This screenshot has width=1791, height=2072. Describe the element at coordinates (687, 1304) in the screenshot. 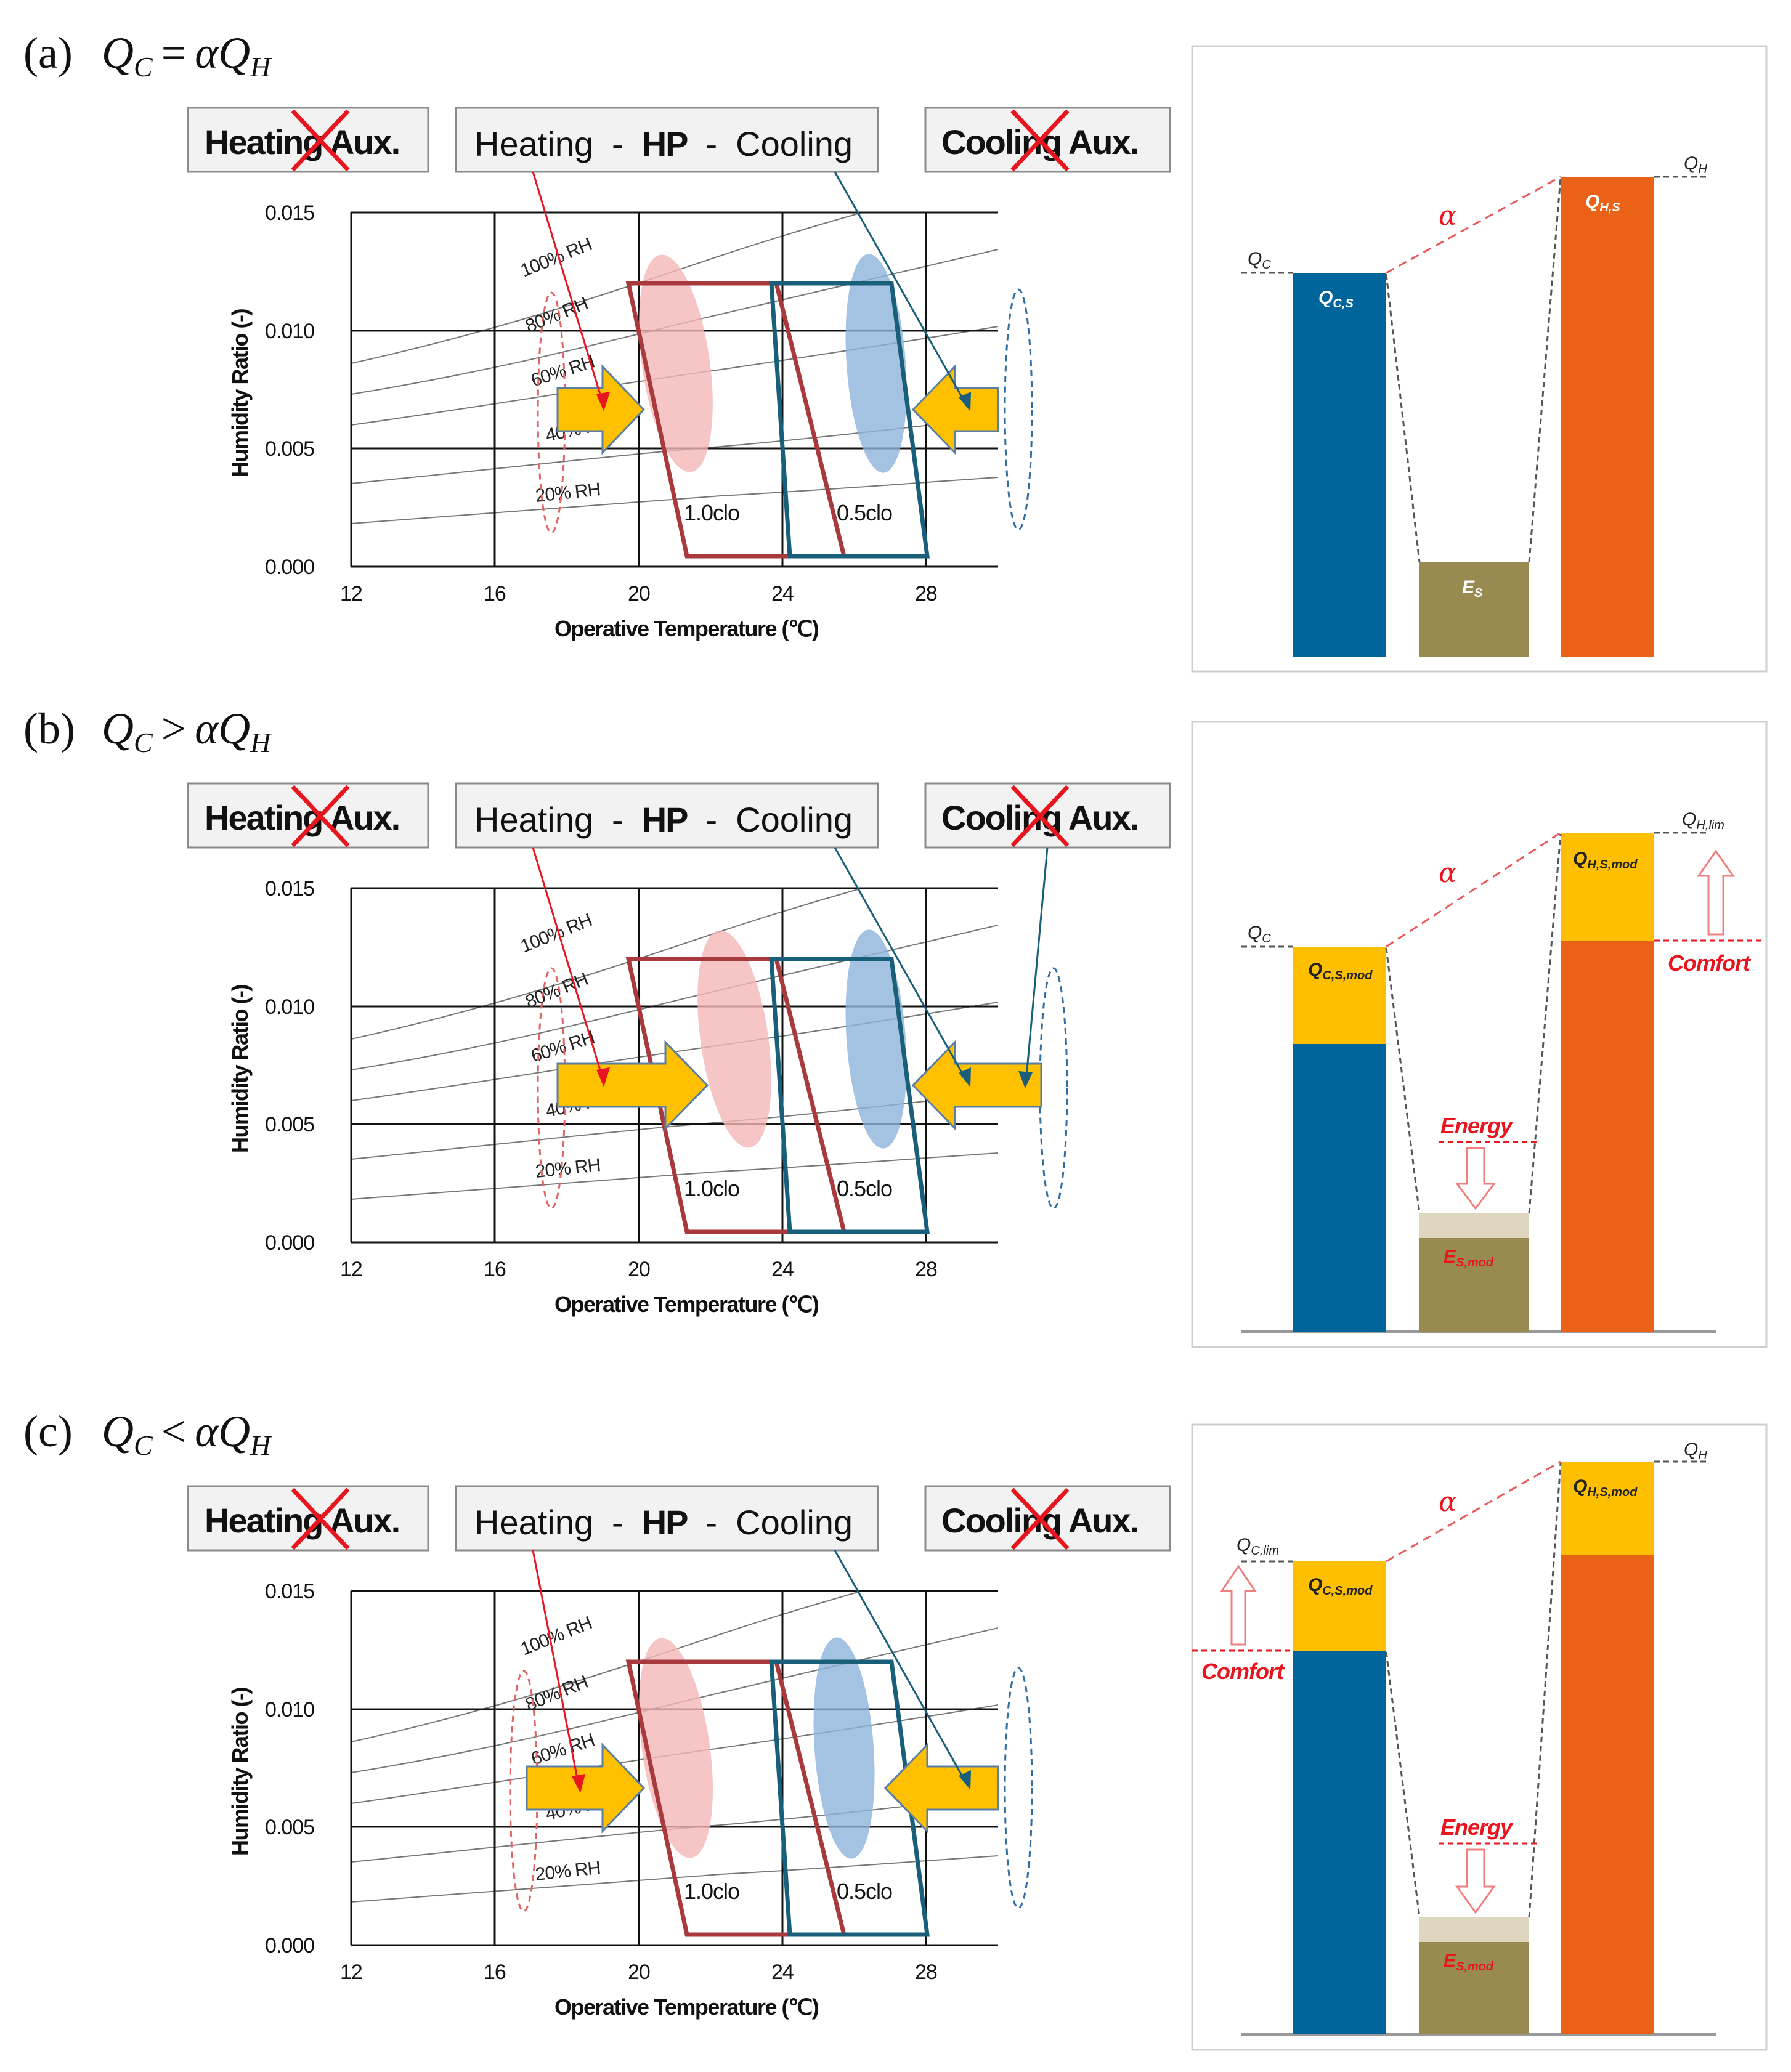

I see `x-axis-title: Operative Temperature (℃)` at that location.